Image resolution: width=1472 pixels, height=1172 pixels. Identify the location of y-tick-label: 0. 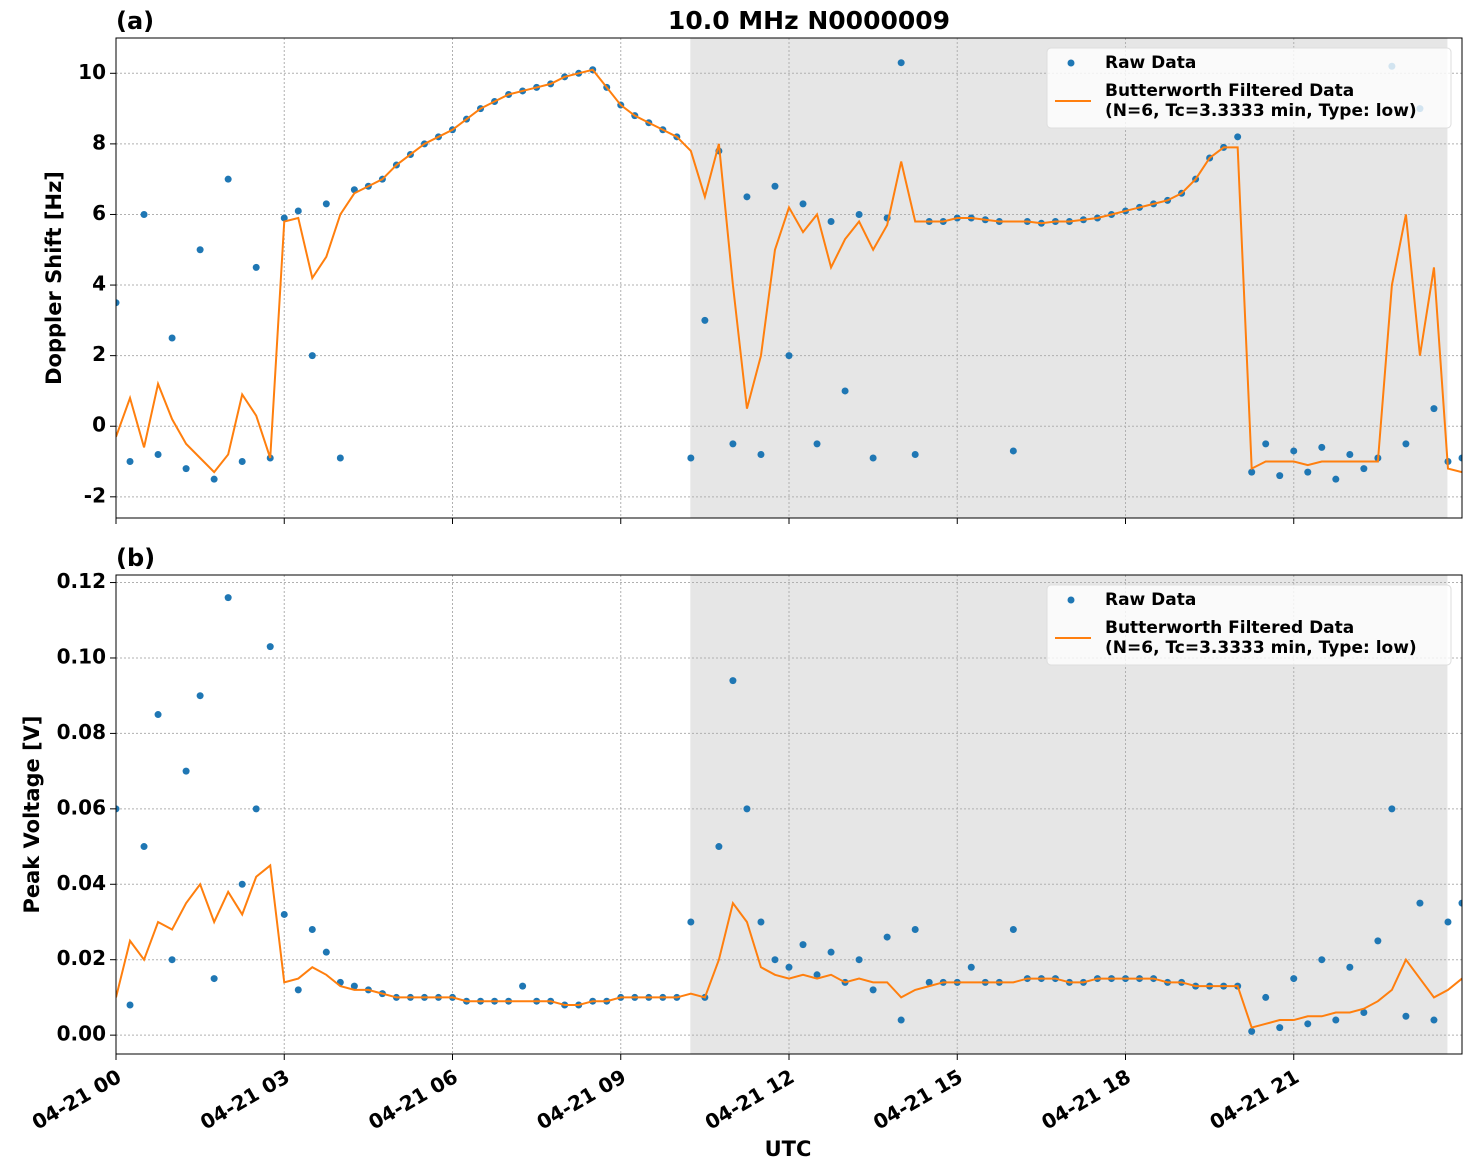
(99, 425).